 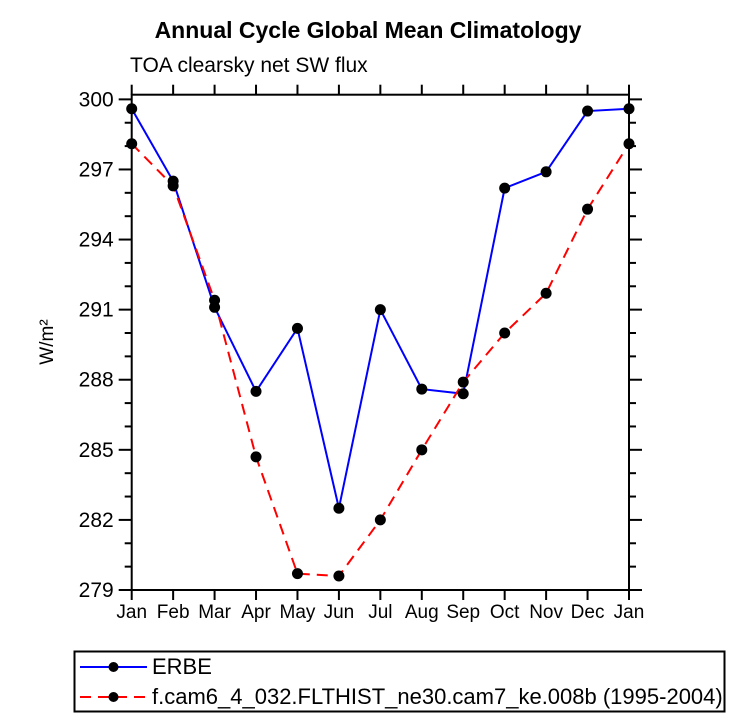 What do you see at coordinates (96, 520) in the screenshot?
I see `y-tick-label: 282` at bounding box center [96, 520].